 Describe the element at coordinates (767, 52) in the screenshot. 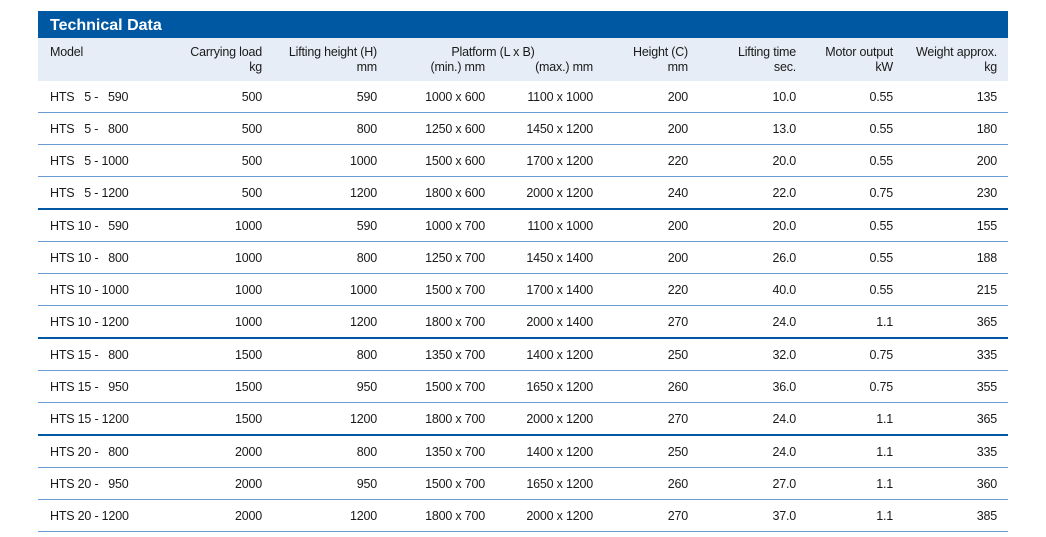

I see `header-lifting-time: Lifting time` at that location.